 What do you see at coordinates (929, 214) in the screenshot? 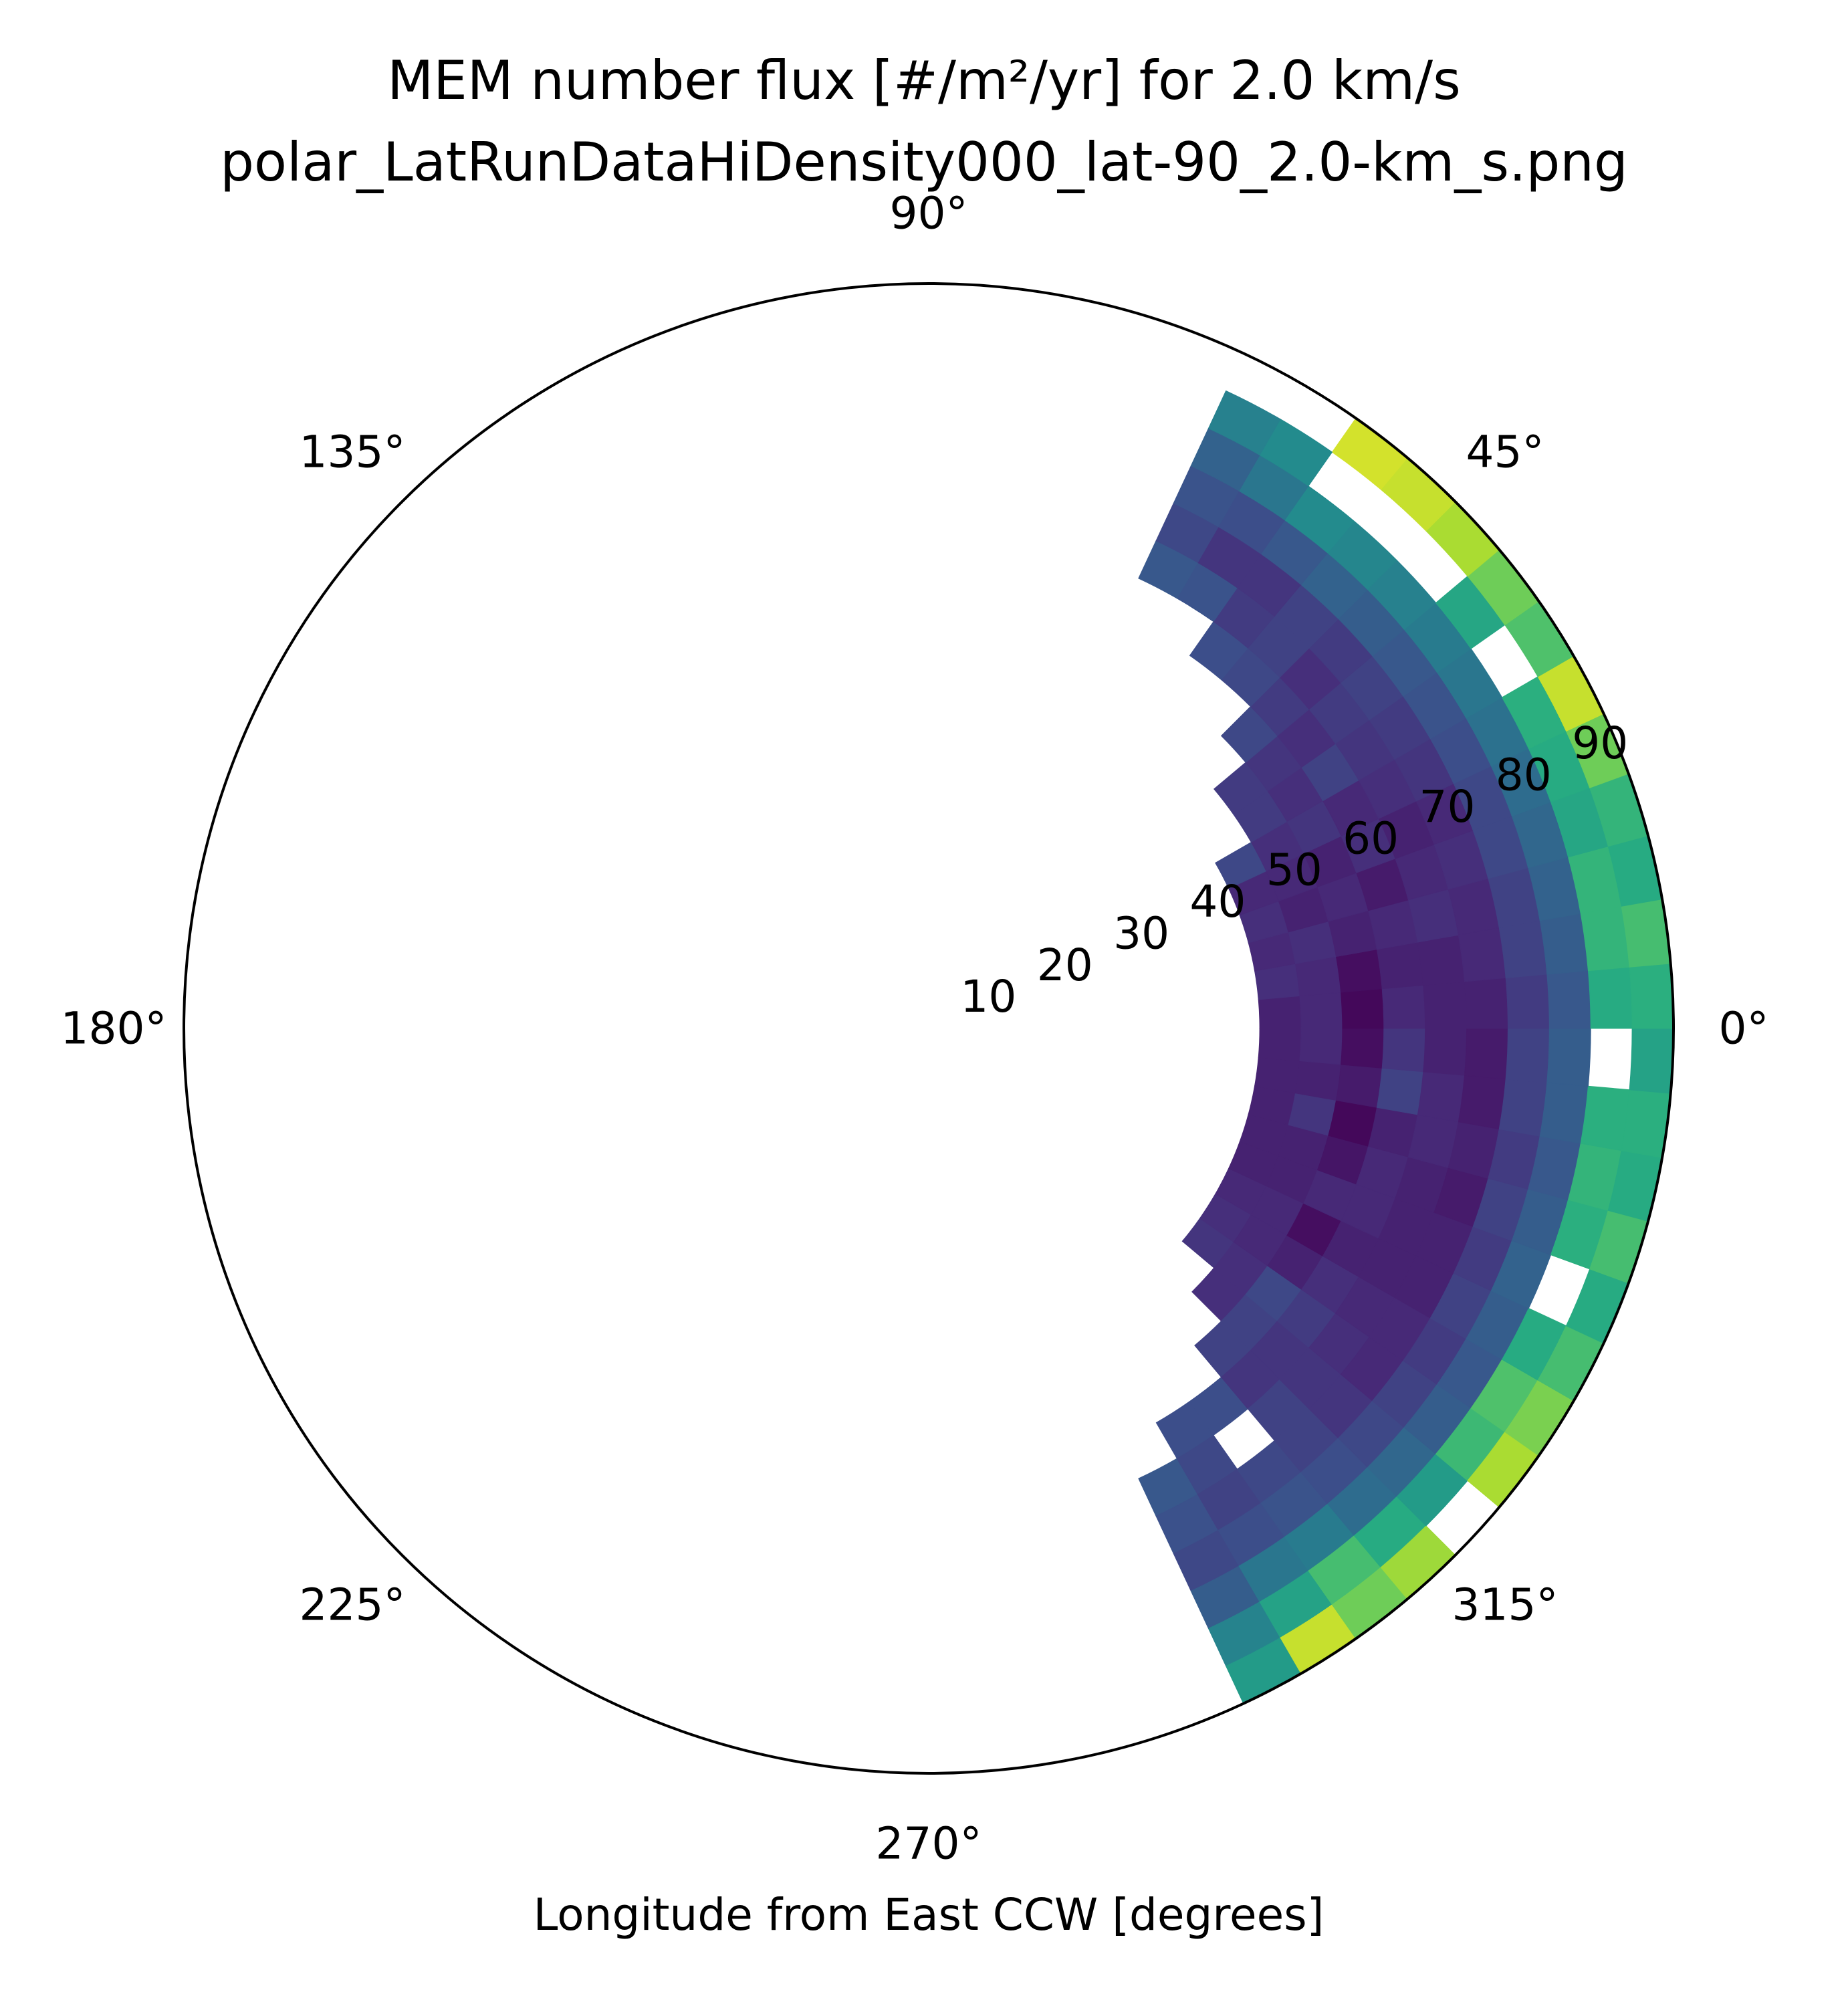
I see `theta-tick-label: 90°` at bounding box center [929, 214].